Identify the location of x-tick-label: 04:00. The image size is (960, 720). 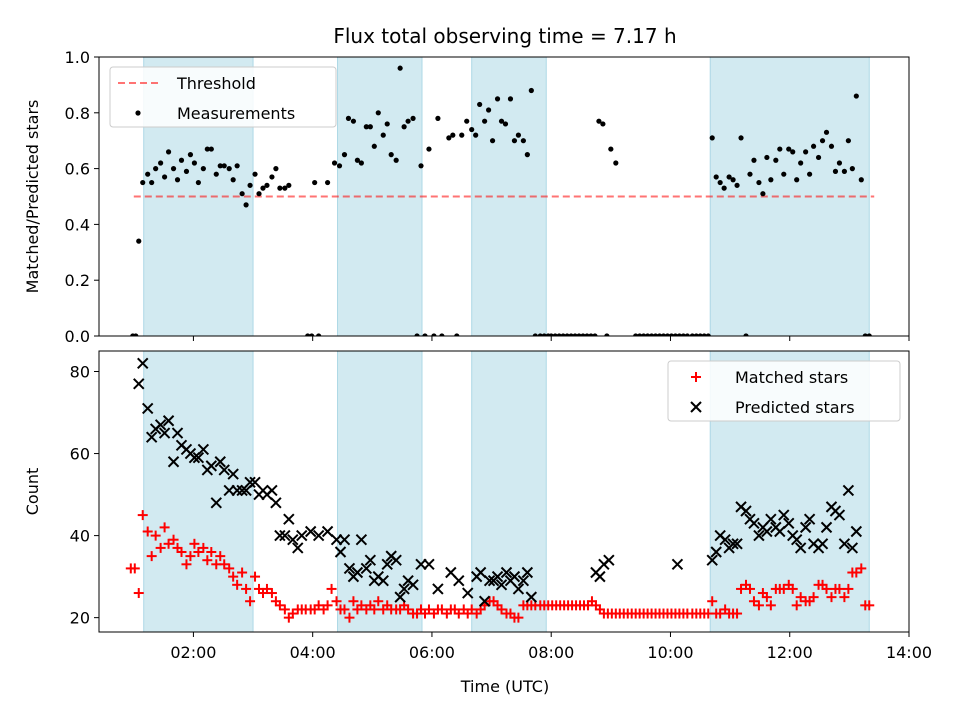
(313, 652).